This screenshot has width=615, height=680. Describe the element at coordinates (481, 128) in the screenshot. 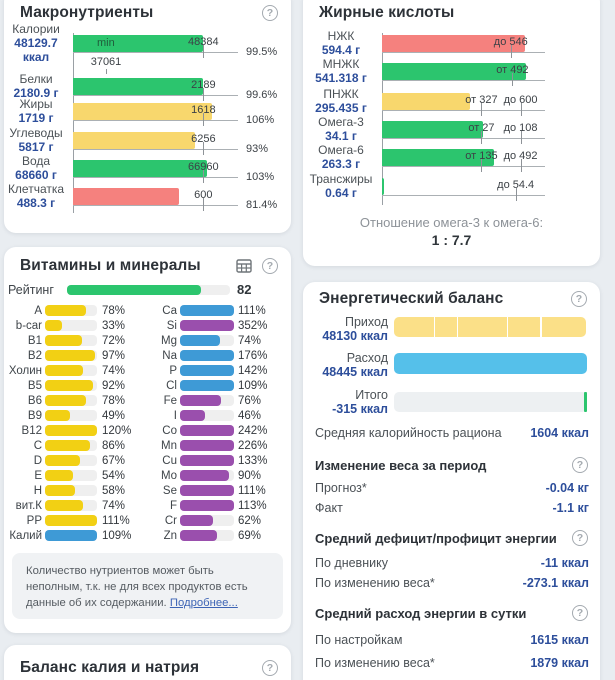

I see `target-tick-label: от 27` at that location.